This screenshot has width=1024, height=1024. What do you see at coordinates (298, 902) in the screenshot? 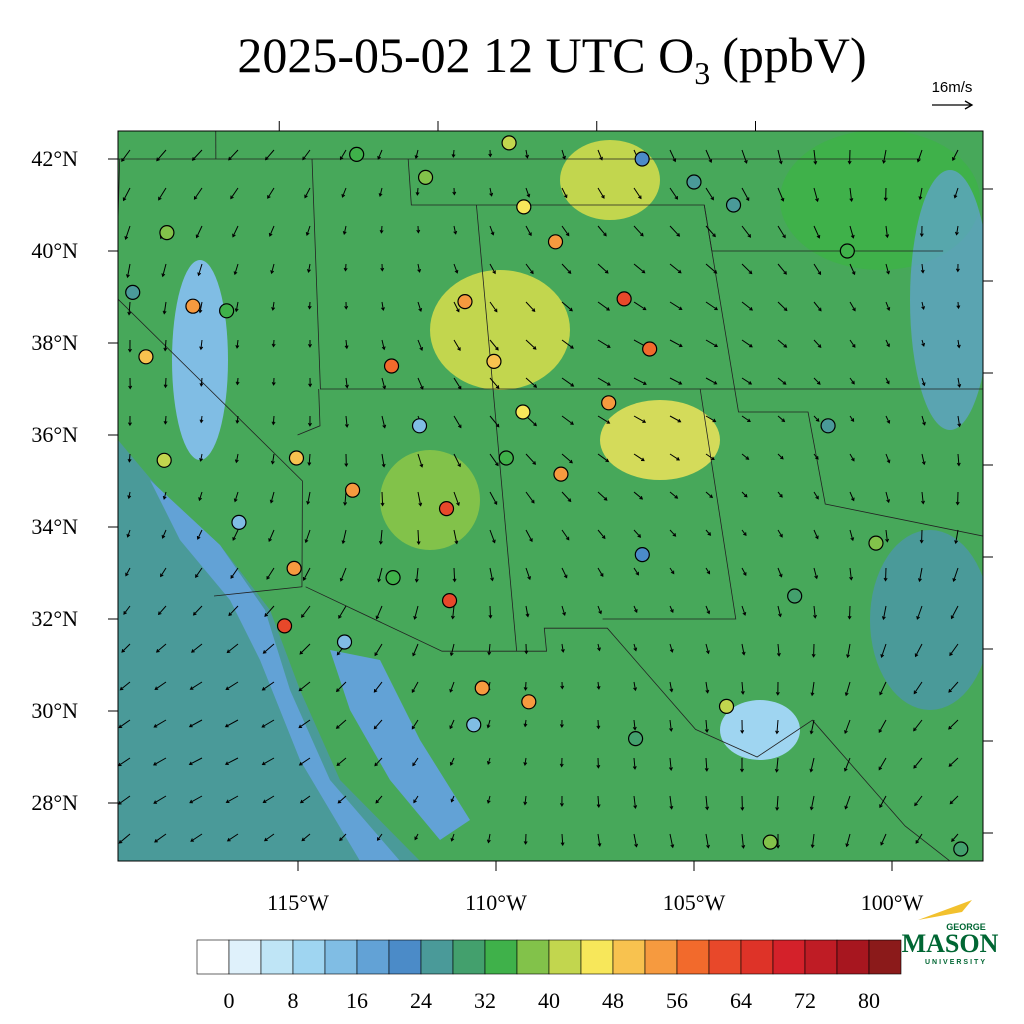
I see `lon-label: 115°W` at bounding box center [298, 902].